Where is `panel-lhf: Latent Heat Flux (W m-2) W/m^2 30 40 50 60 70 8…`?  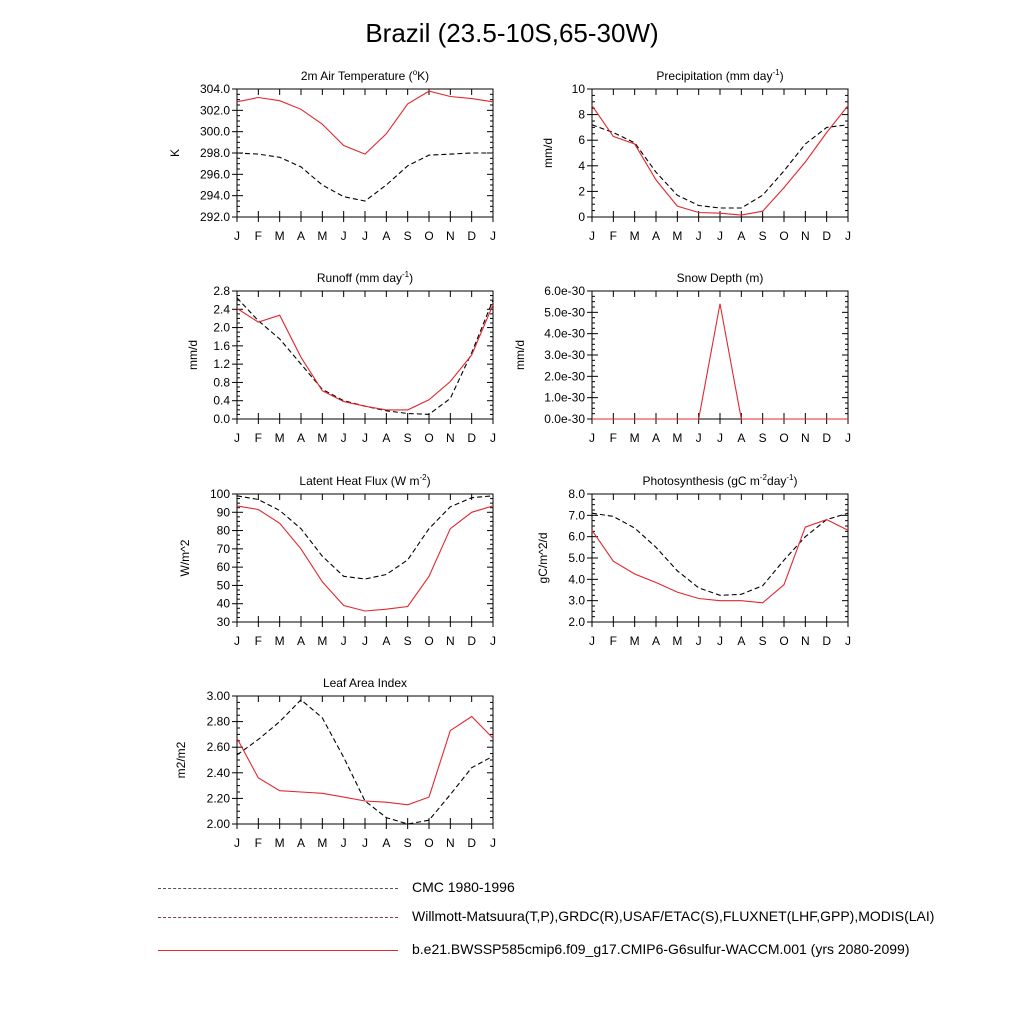 panel-lhf: Latent Heat Flux (W m-2) W/m^2 30 40 50 60 70 8… is located at coordinates (337, 560).